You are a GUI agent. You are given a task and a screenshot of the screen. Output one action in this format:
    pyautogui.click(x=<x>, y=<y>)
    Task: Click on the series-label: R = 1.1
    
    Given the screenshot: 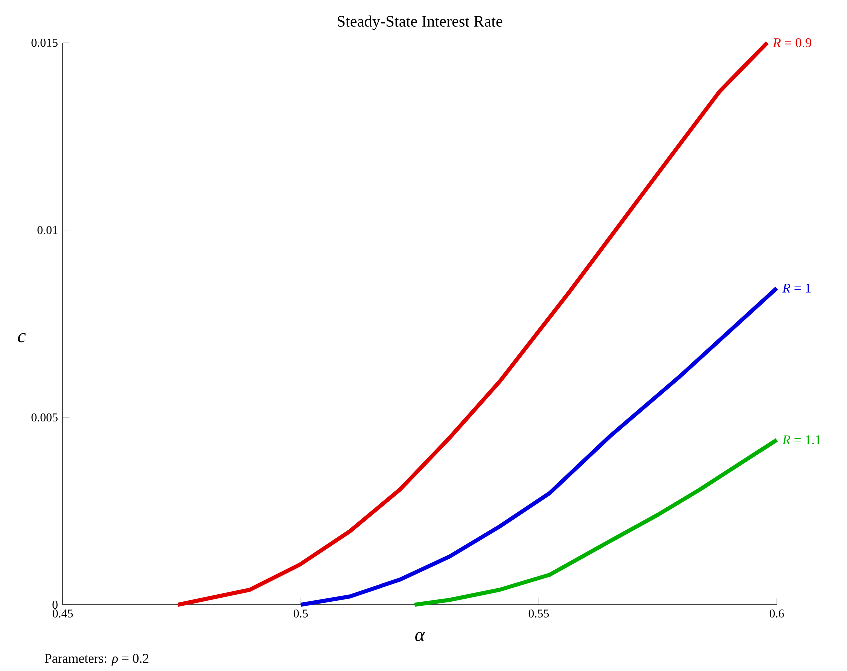 What is the action you would take?
    pyautogui.click(x=801, y=440)
    